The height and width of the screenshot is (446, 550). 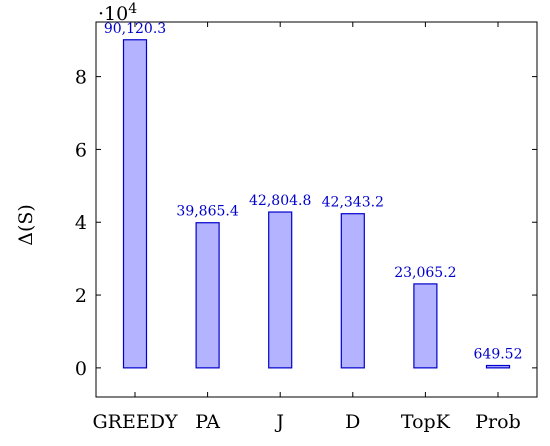 What do you see at coordinates (132, 9) in the screenshot?
I see `y-scale-exponent: 4` at bounding box center [132, 9].